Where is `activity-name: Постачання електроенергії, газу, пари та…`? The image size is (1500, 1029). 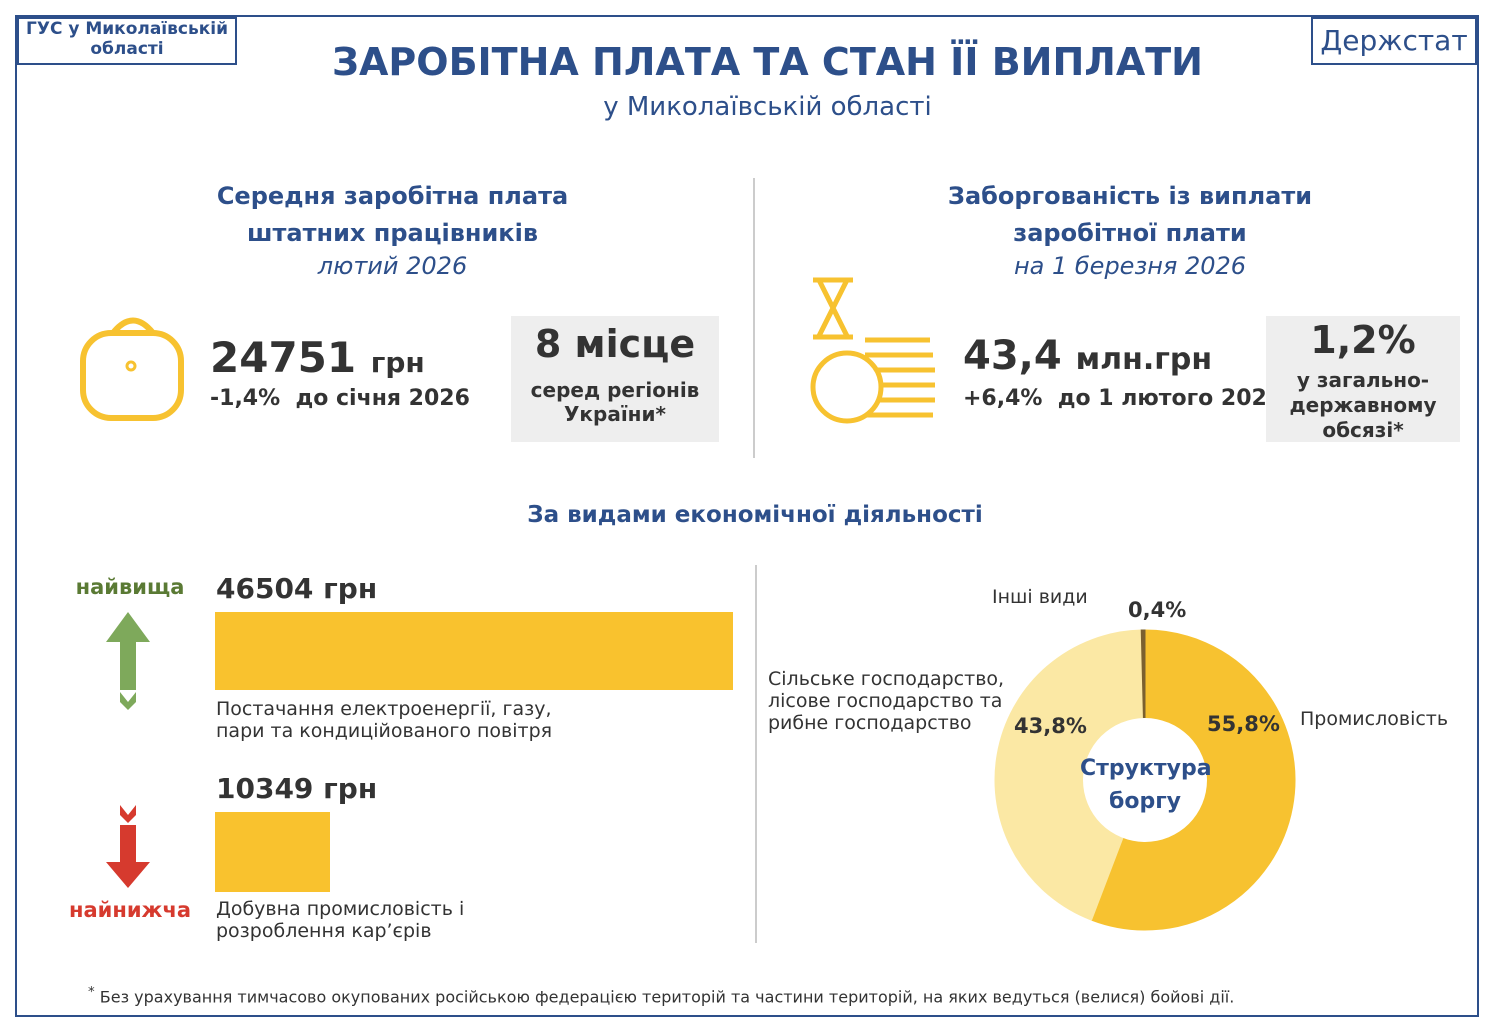
activity-name: Постачання електроенергії, газу, пари та… is located at coordinates (384, 720).